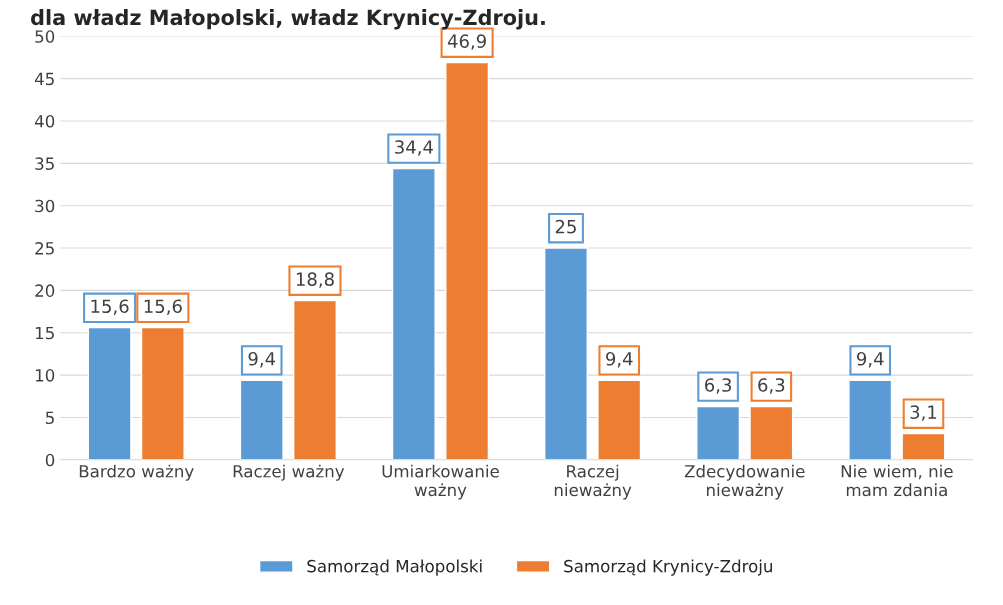 The image size is (1003, 605). I want to click on data-label: 34,4, so click(414, 148).